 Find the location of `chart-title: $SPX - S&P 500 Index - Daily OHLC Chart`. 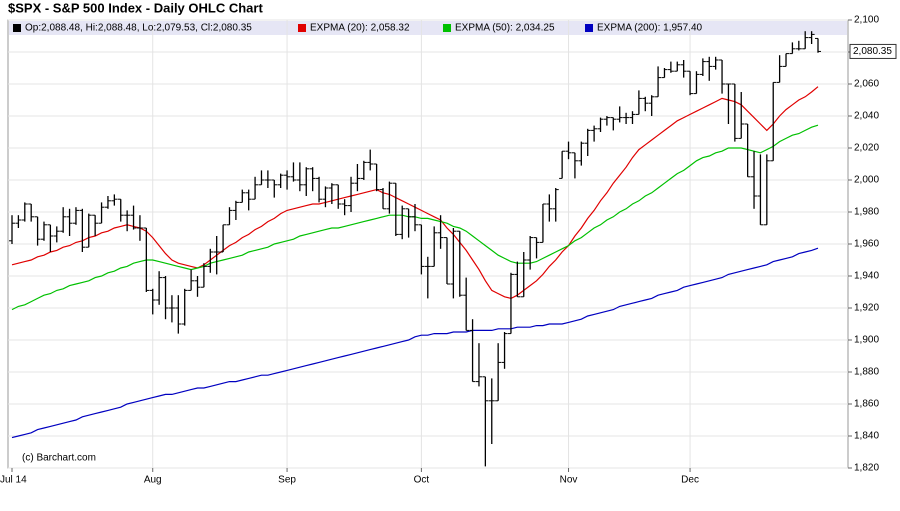

chart-title: $SPX - S&P 500 Index - Daily OHLC Chart is located at coordinates (135, 7).